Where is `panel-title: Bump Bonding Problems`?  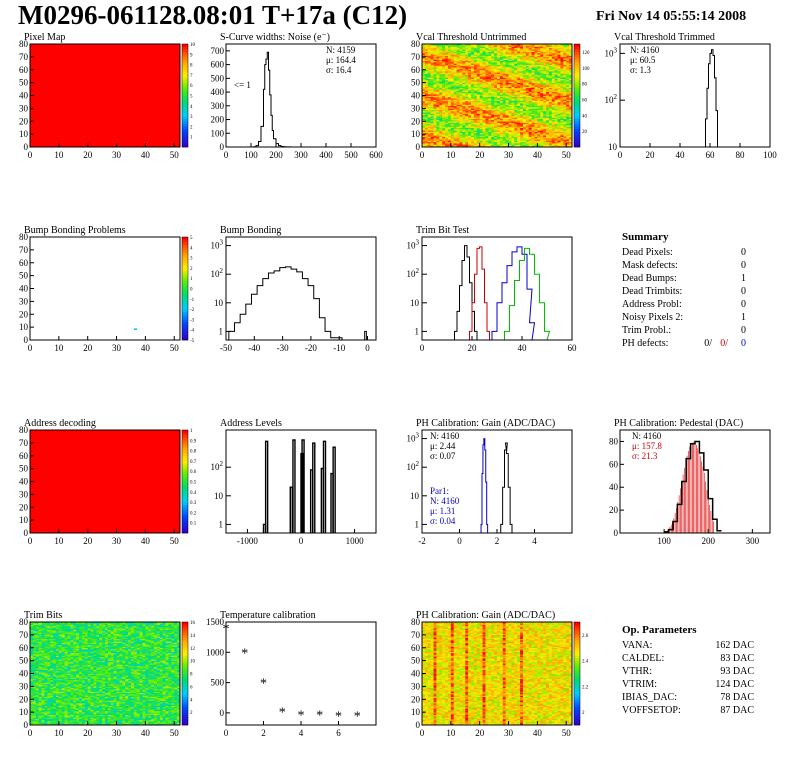 panel-title: Bump Bonding Problems is located at coordinates (75, 230).